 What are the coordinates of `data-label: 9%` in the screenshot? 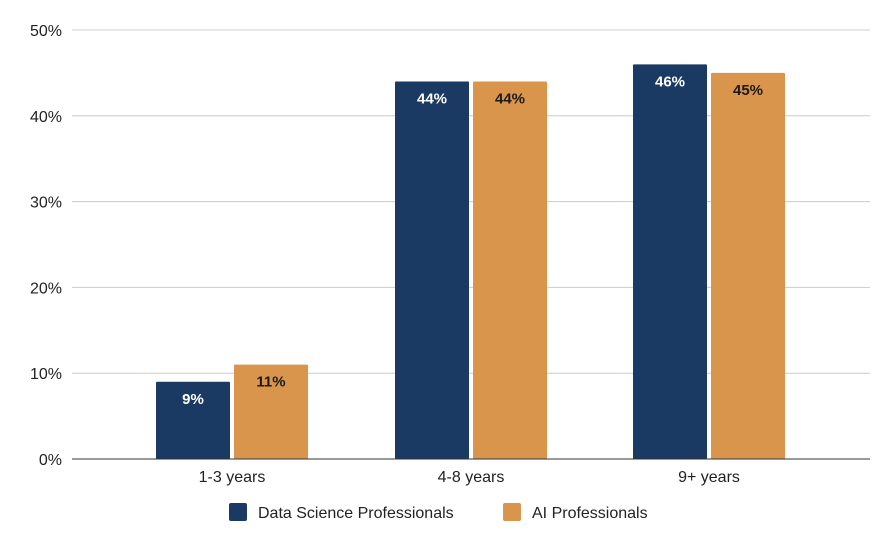 It's located at (193, 399).